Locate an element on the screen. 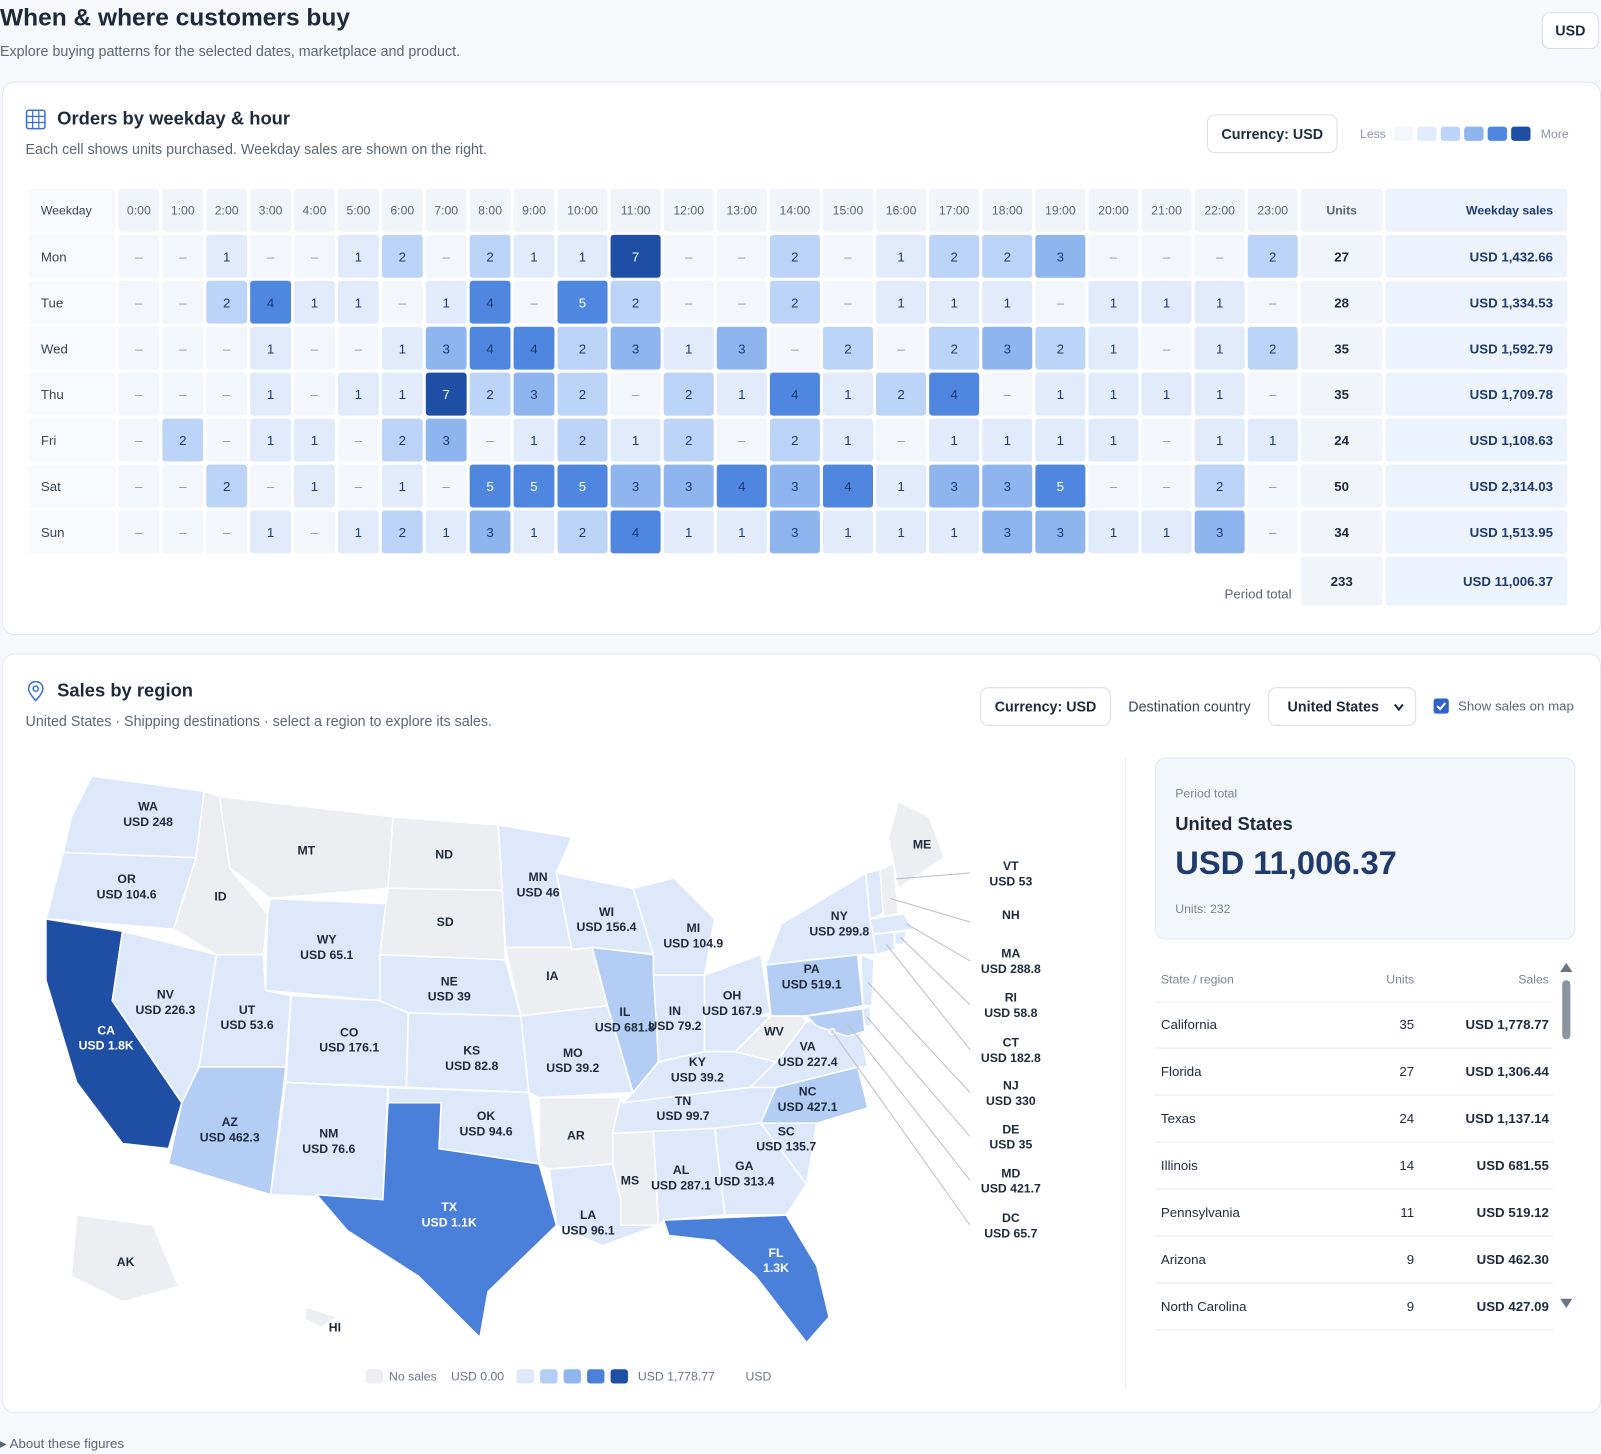  state-value: USD 39.2 is located at coordinates (697, 1077).